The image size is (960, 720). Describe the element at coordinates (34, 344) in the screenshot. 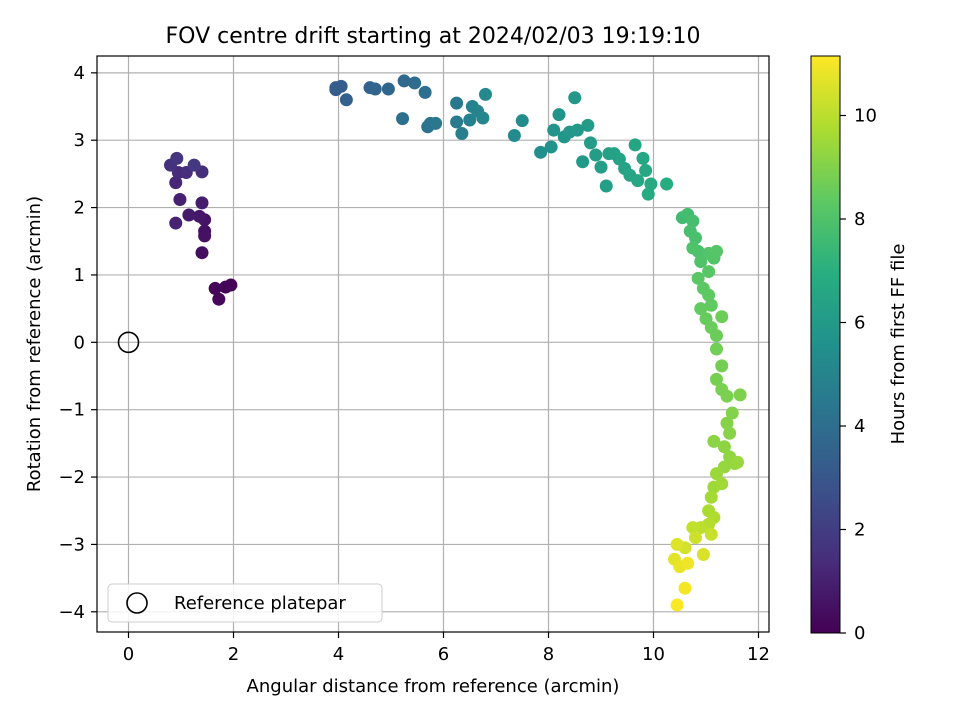

I see `y-axis-label: Rotation from reference (arcmin)` at that location.